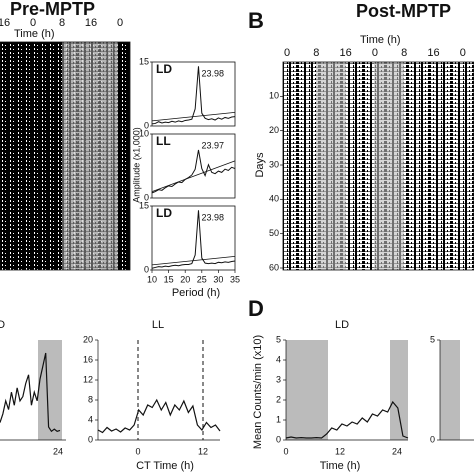 The image size is (474, 474). Describe the element at coordinates (212, 145) in the screenshot. I see `peak-label: 23.97` at that location.